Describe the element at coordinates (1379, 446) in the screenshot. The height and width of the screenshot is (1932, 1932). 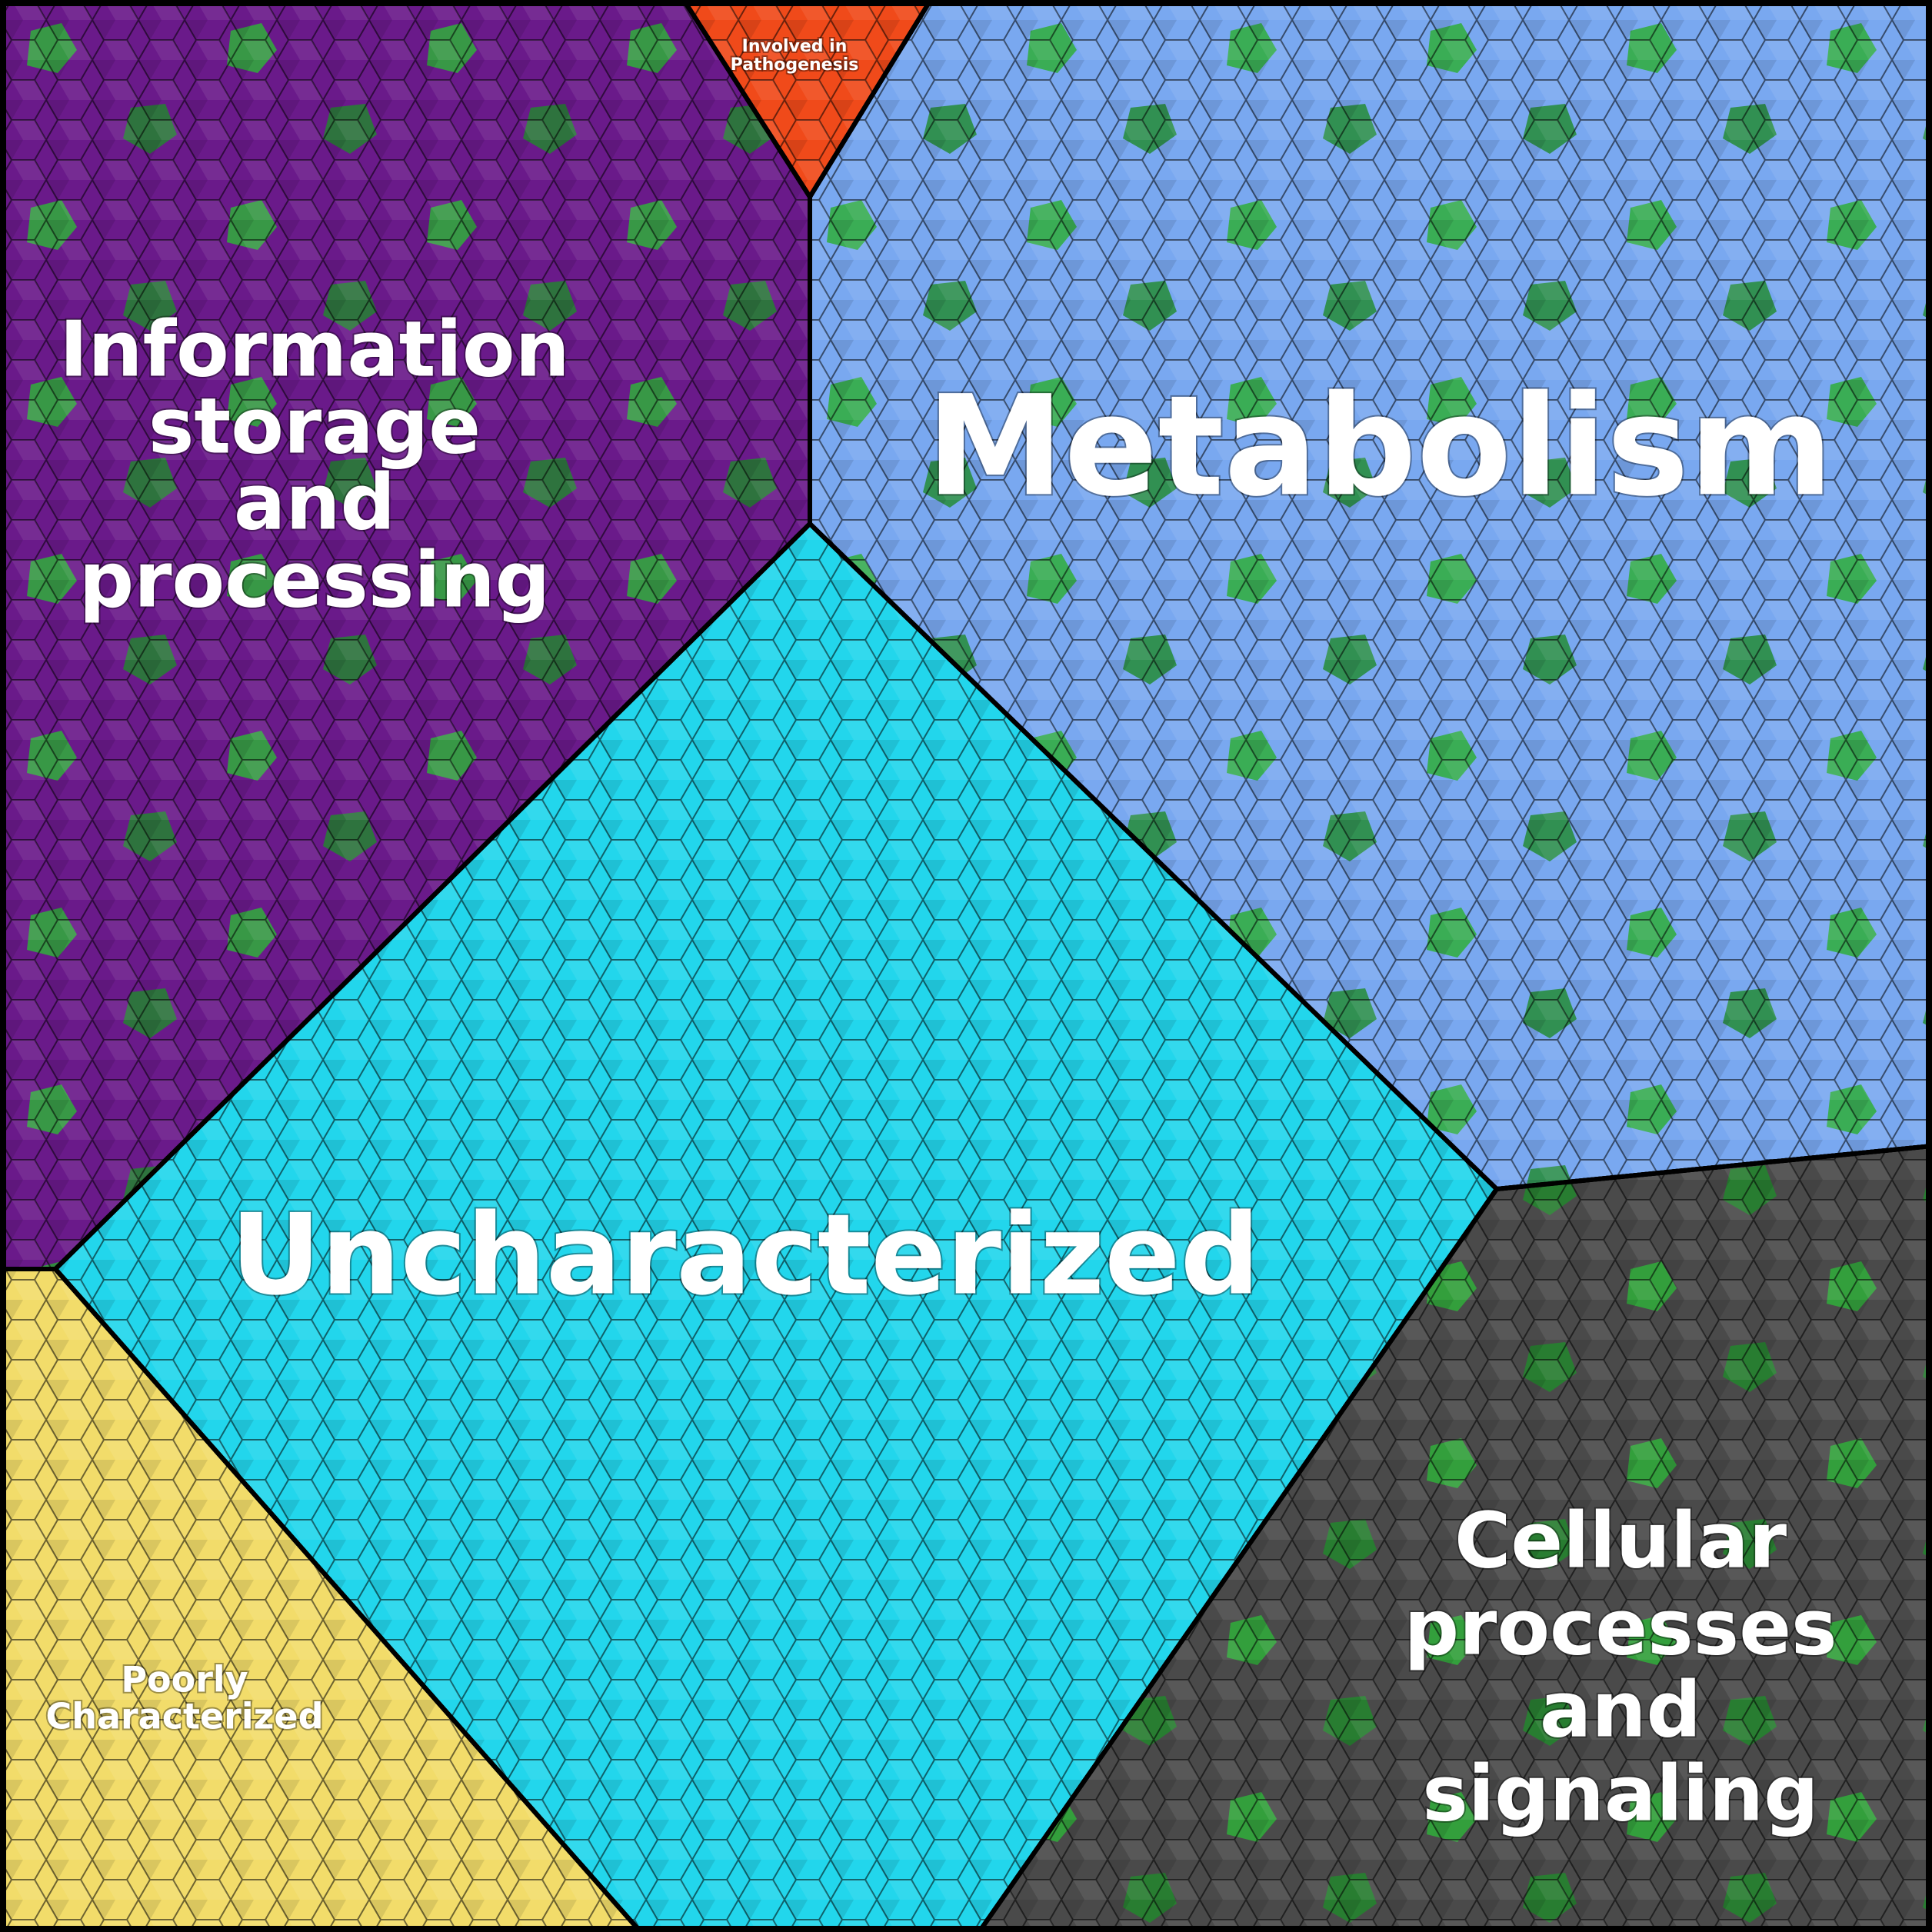
I see `region-label: Metabolism` at that location.